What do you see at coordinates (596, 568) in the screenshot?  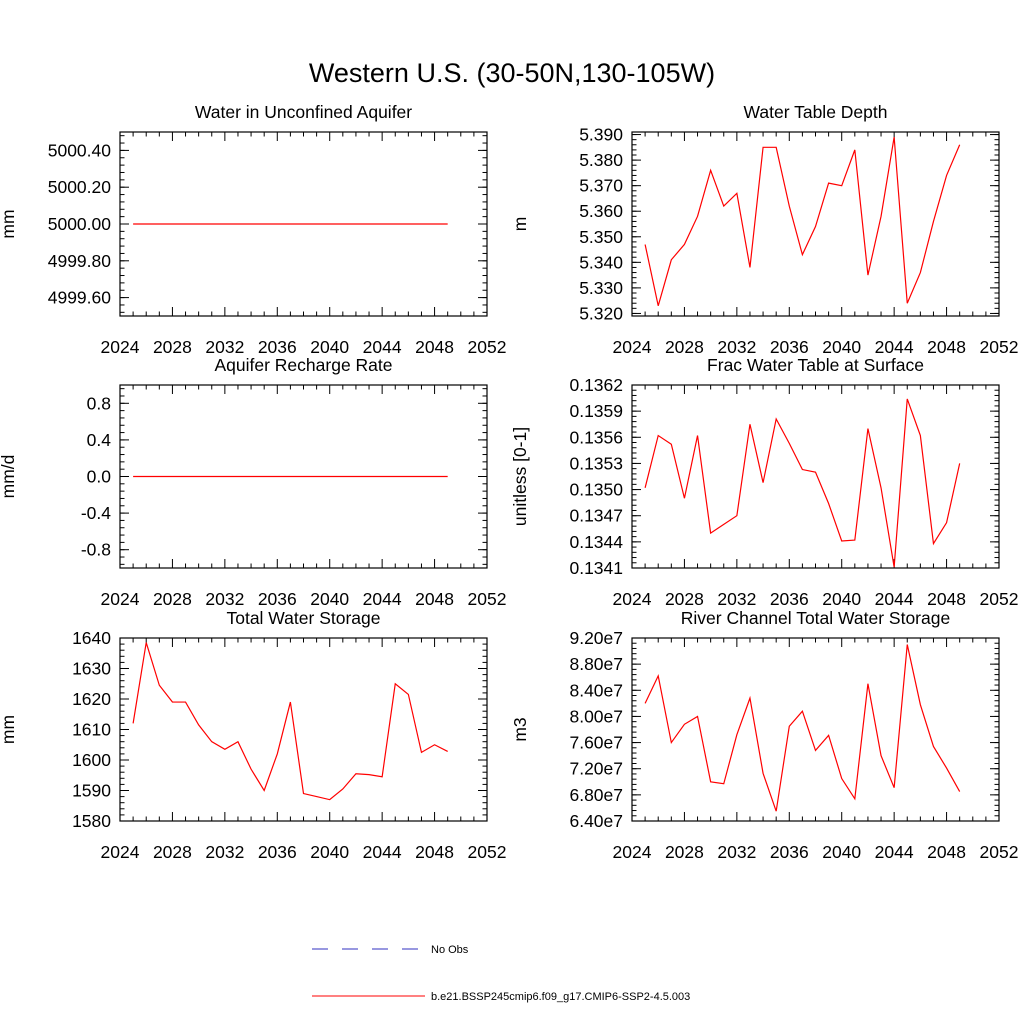 I see `y-tick-label: 0.1341` at bounding box center [596, 568].